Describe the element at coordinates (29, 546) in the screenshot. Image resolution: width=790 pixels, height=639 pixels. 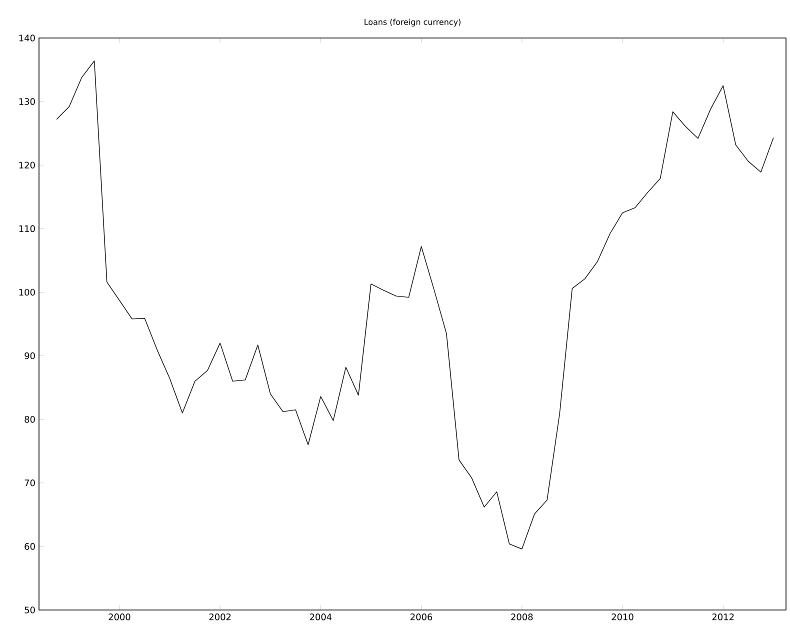
I see `y-tick-label: 60` at that location.